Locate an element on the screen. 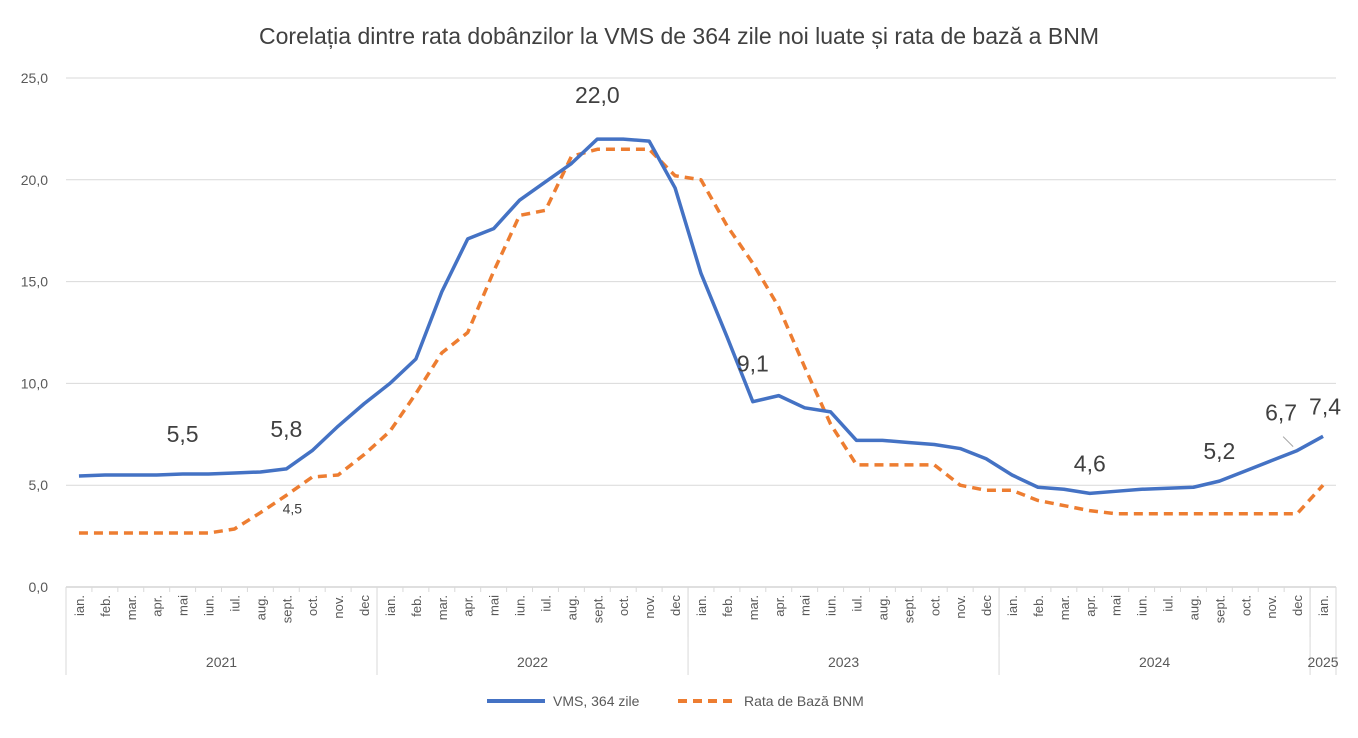 The width and height of the screenshot is (1358, 738). y-tick-label: 15,0 is located at coordinates (34, 282).